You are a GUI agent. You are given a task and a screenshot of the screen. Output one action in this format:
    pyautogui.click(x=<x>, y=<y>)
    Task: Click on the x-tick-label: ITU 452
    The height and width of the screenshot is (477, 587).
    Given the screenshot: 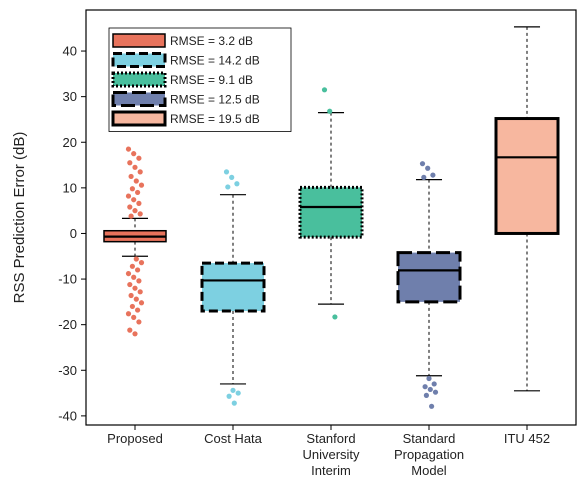 What is the action you would take?
    pyautogui.click(x=527, y=438)
    